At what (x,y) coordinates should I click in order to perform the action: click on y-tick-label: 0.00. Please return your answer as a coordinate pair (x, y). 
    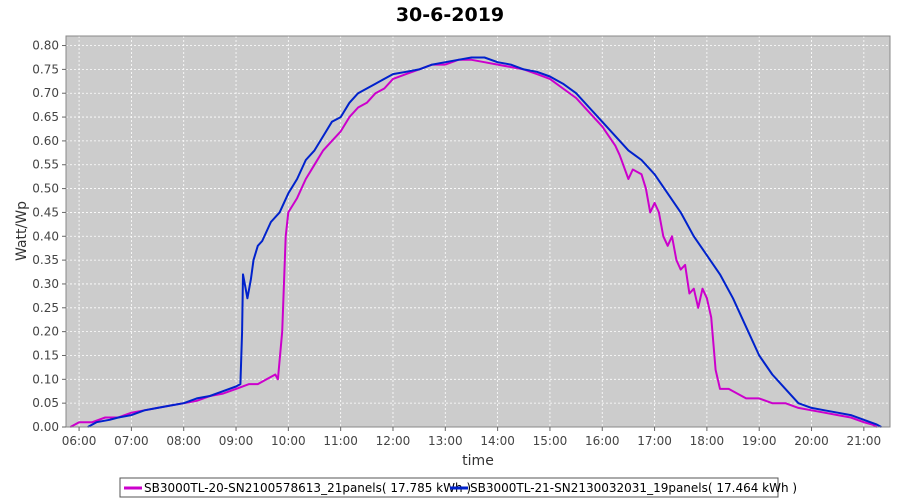
    Looking at the image, I should click on (45, 427).